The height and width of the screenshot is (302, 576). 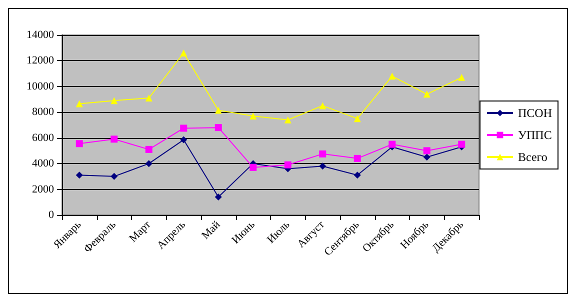 What do you see at coordinates (43, 112) in the screenshot?
I see `y-tick-label: 8000` at bounding box center [43, 112].